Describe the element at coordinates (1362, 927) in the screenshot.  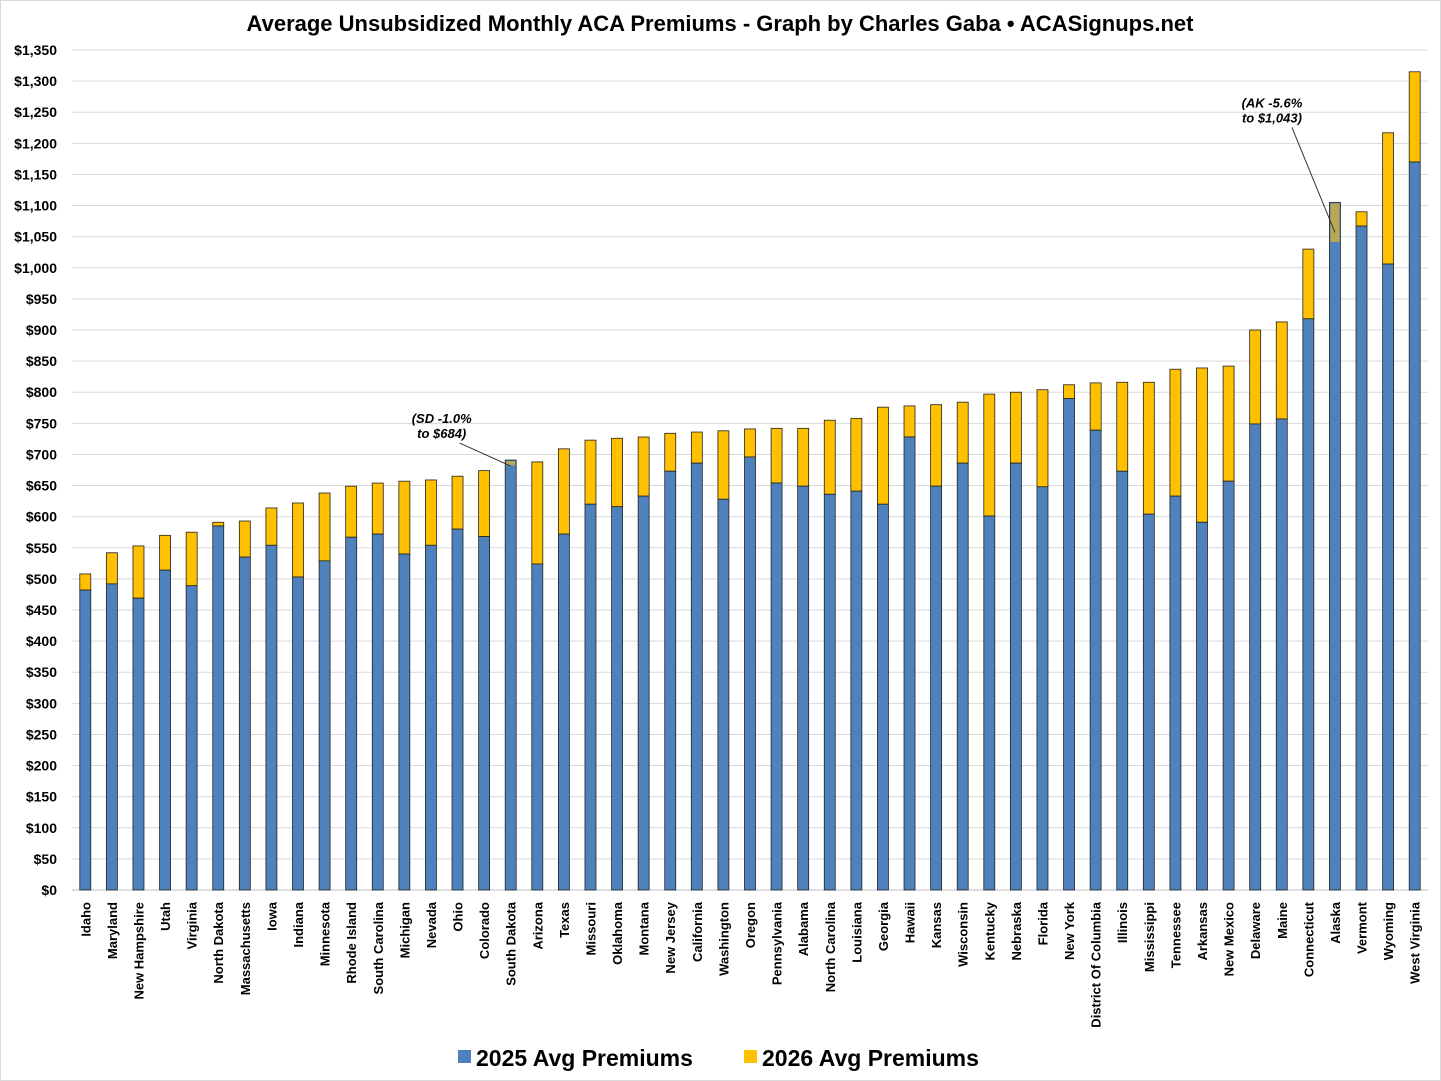
I see `x-tick-label: Vermont` at that location.